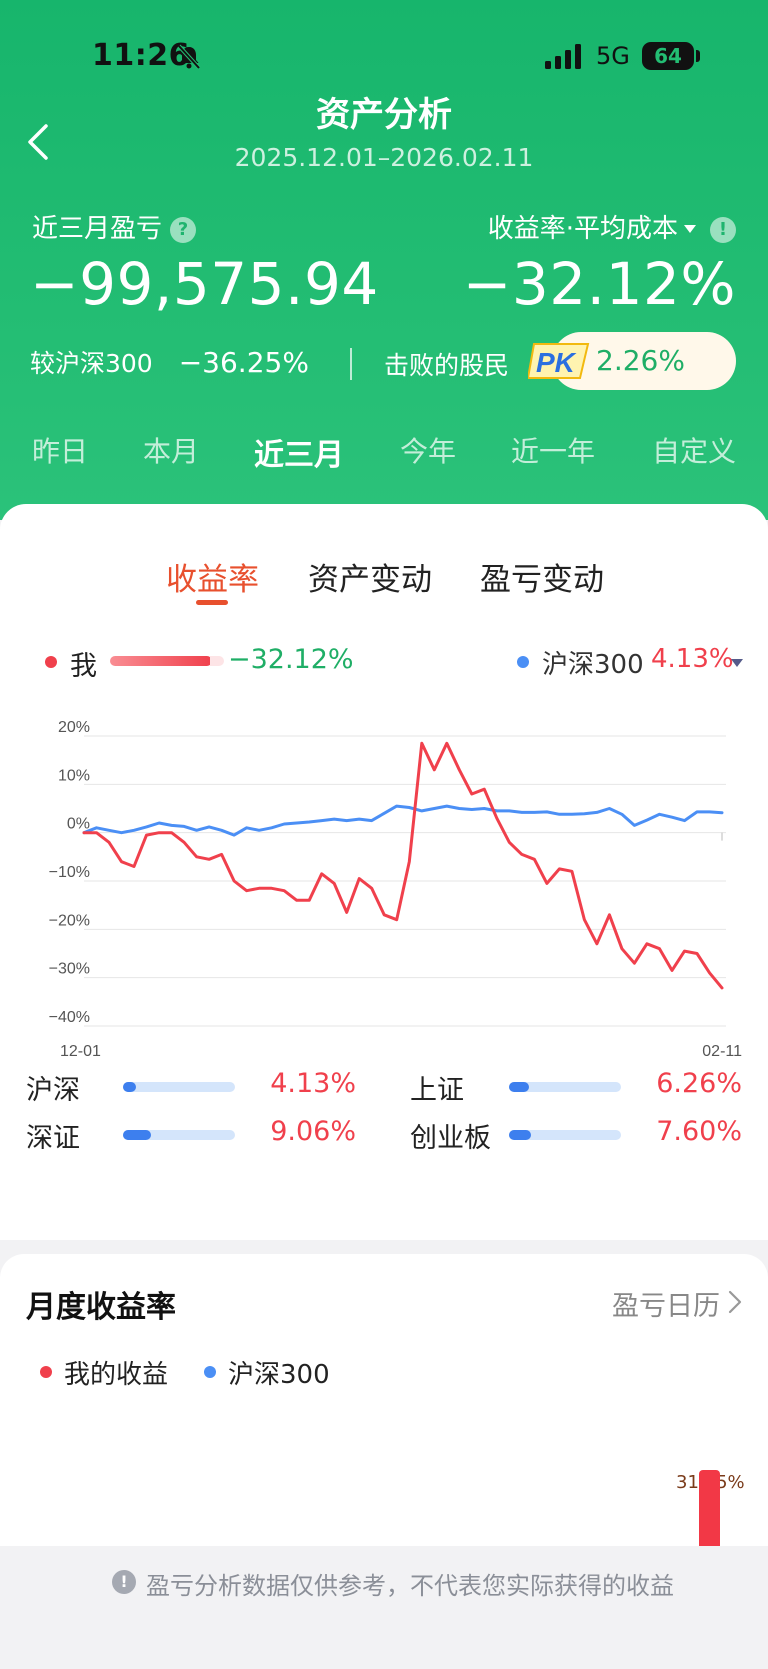 The height and width of the screenshot is (1669, 768). What do you see at coordinates (299, 455) in the screenshot?
I see `tab-last-three-months: 近三月` at bounding box center [299, 455].